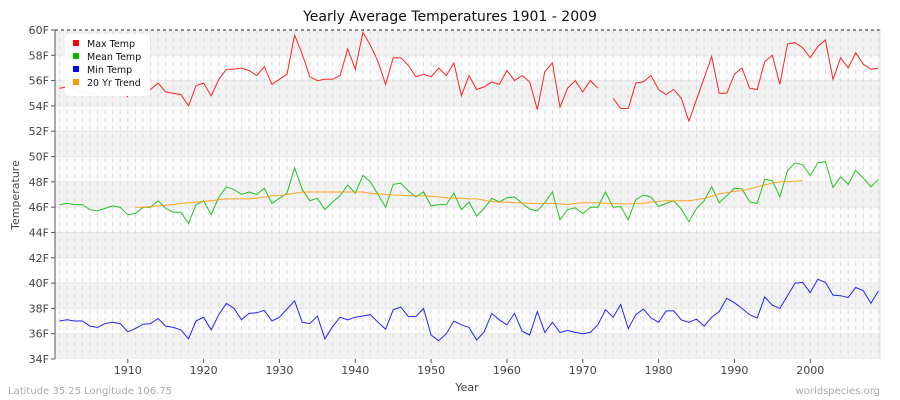  Describe the element at coordinates (111, 44) in the screenshot. I see `legend-label: Max Temp` at that location.